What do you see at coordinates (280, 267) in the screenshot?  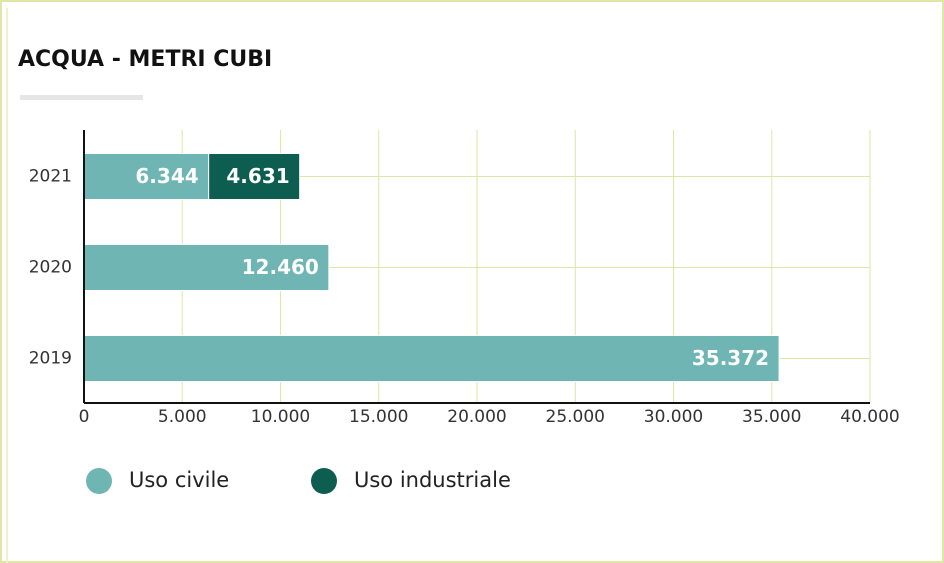 I see `value-label: 12.460` at bounding box center [280, 267].